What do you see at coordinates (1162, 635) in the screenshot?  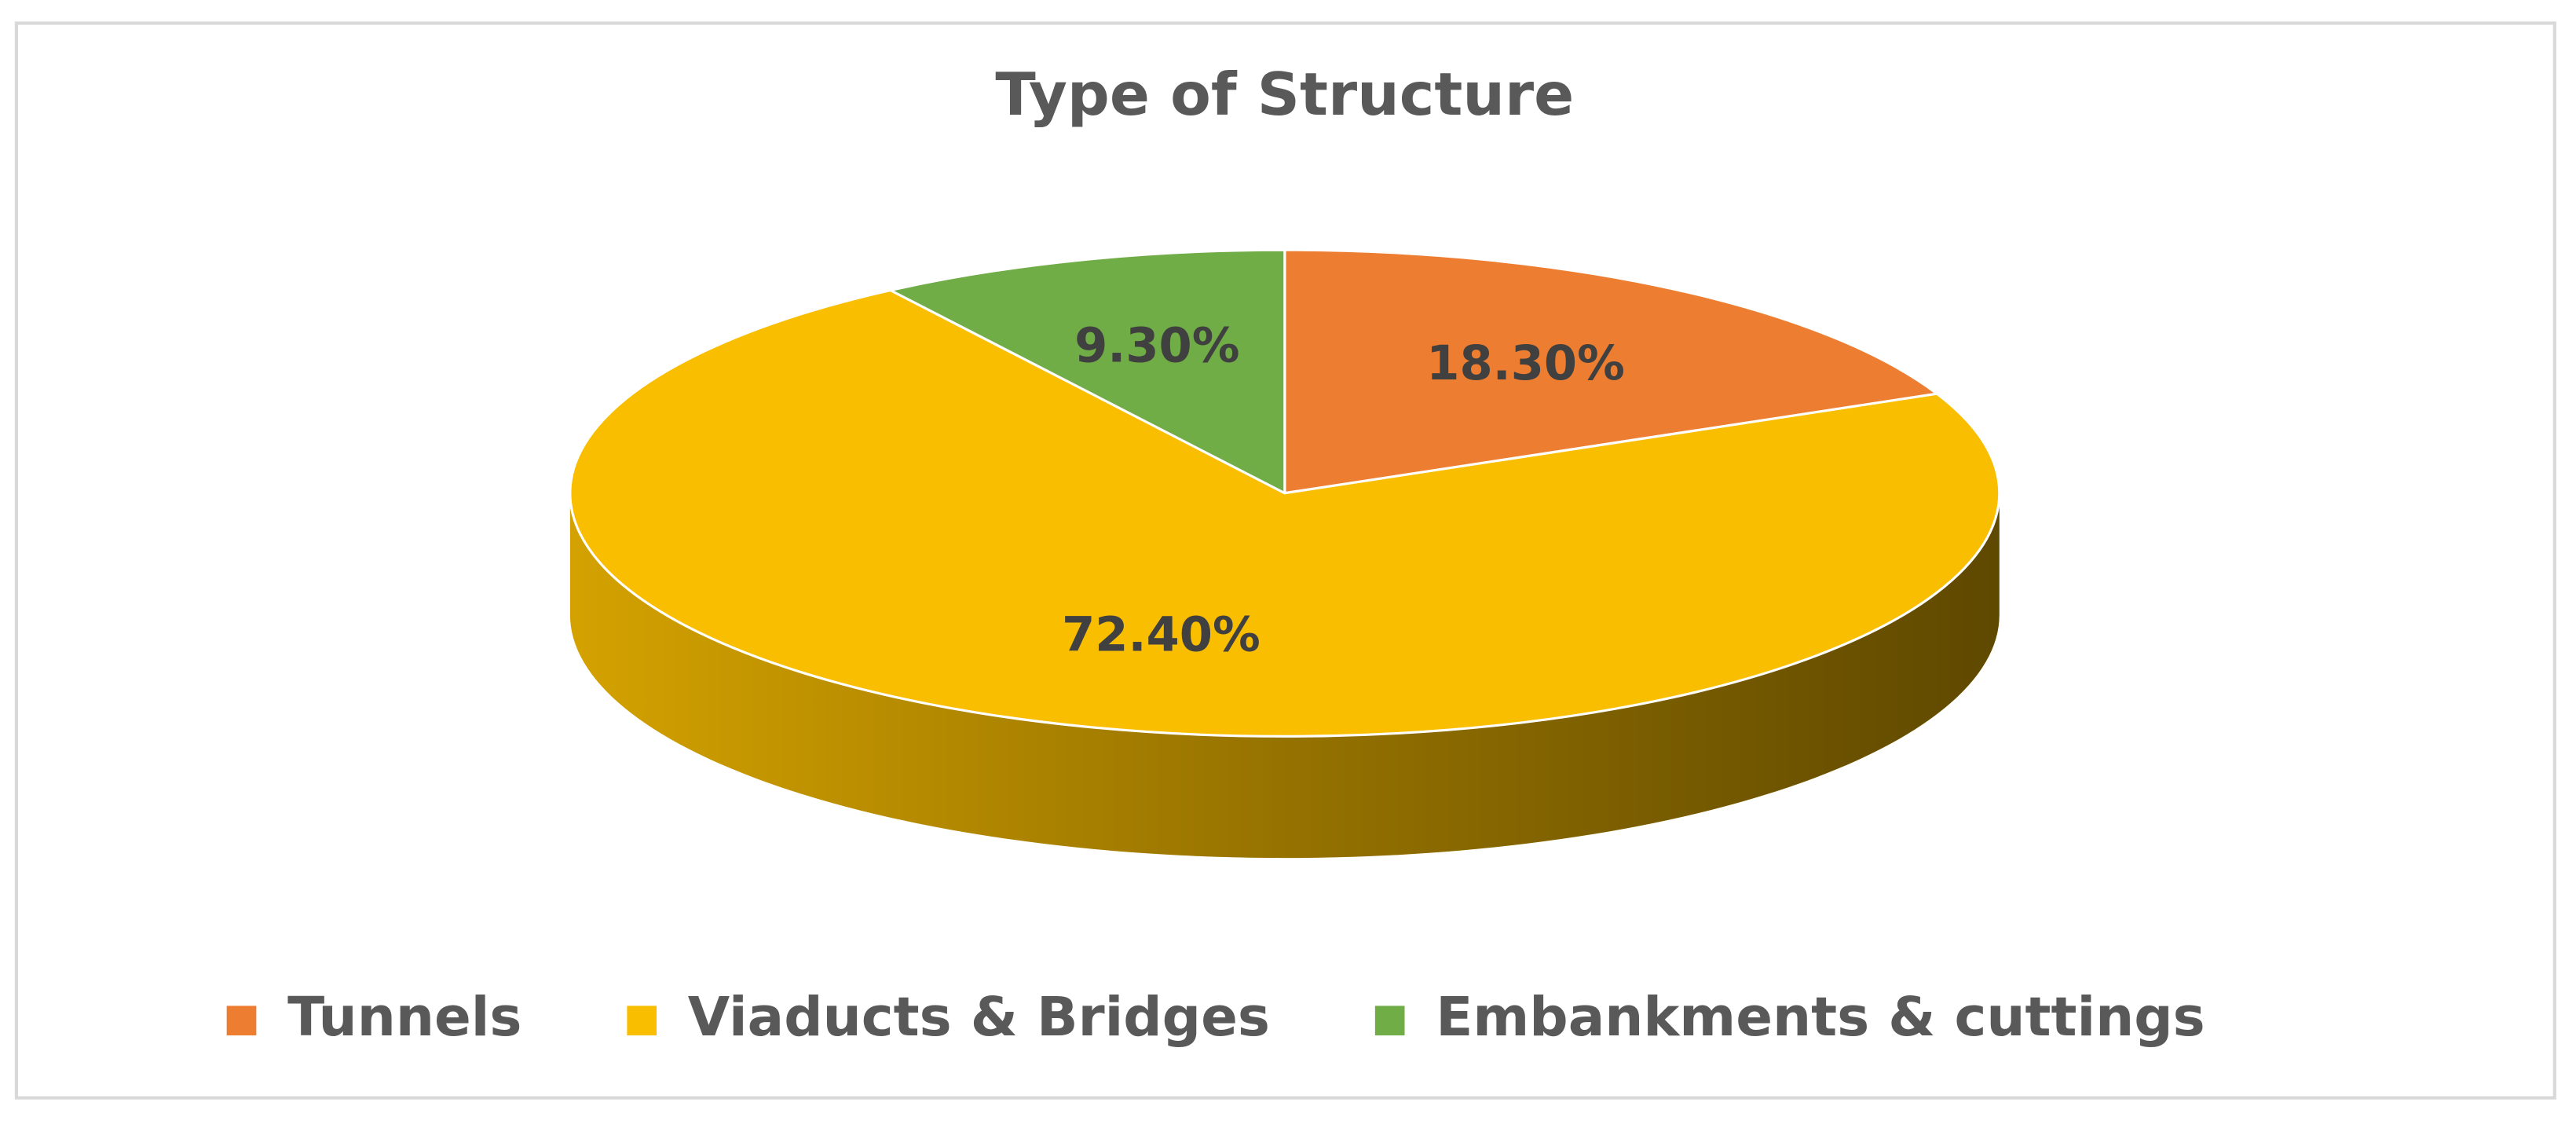 I see `data-label: 72.40%` at bounding box center [1162, 635].